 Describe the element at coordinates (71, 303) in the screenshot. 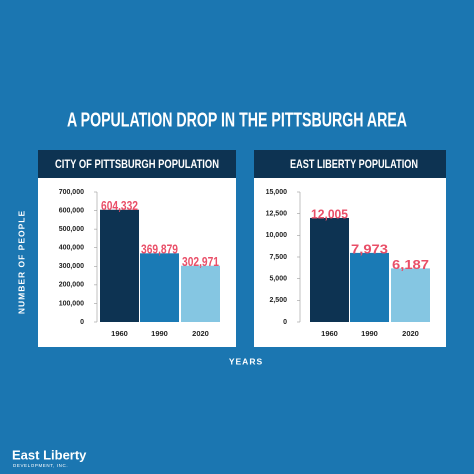

I see `y-tick-label: 100,000` at that location.